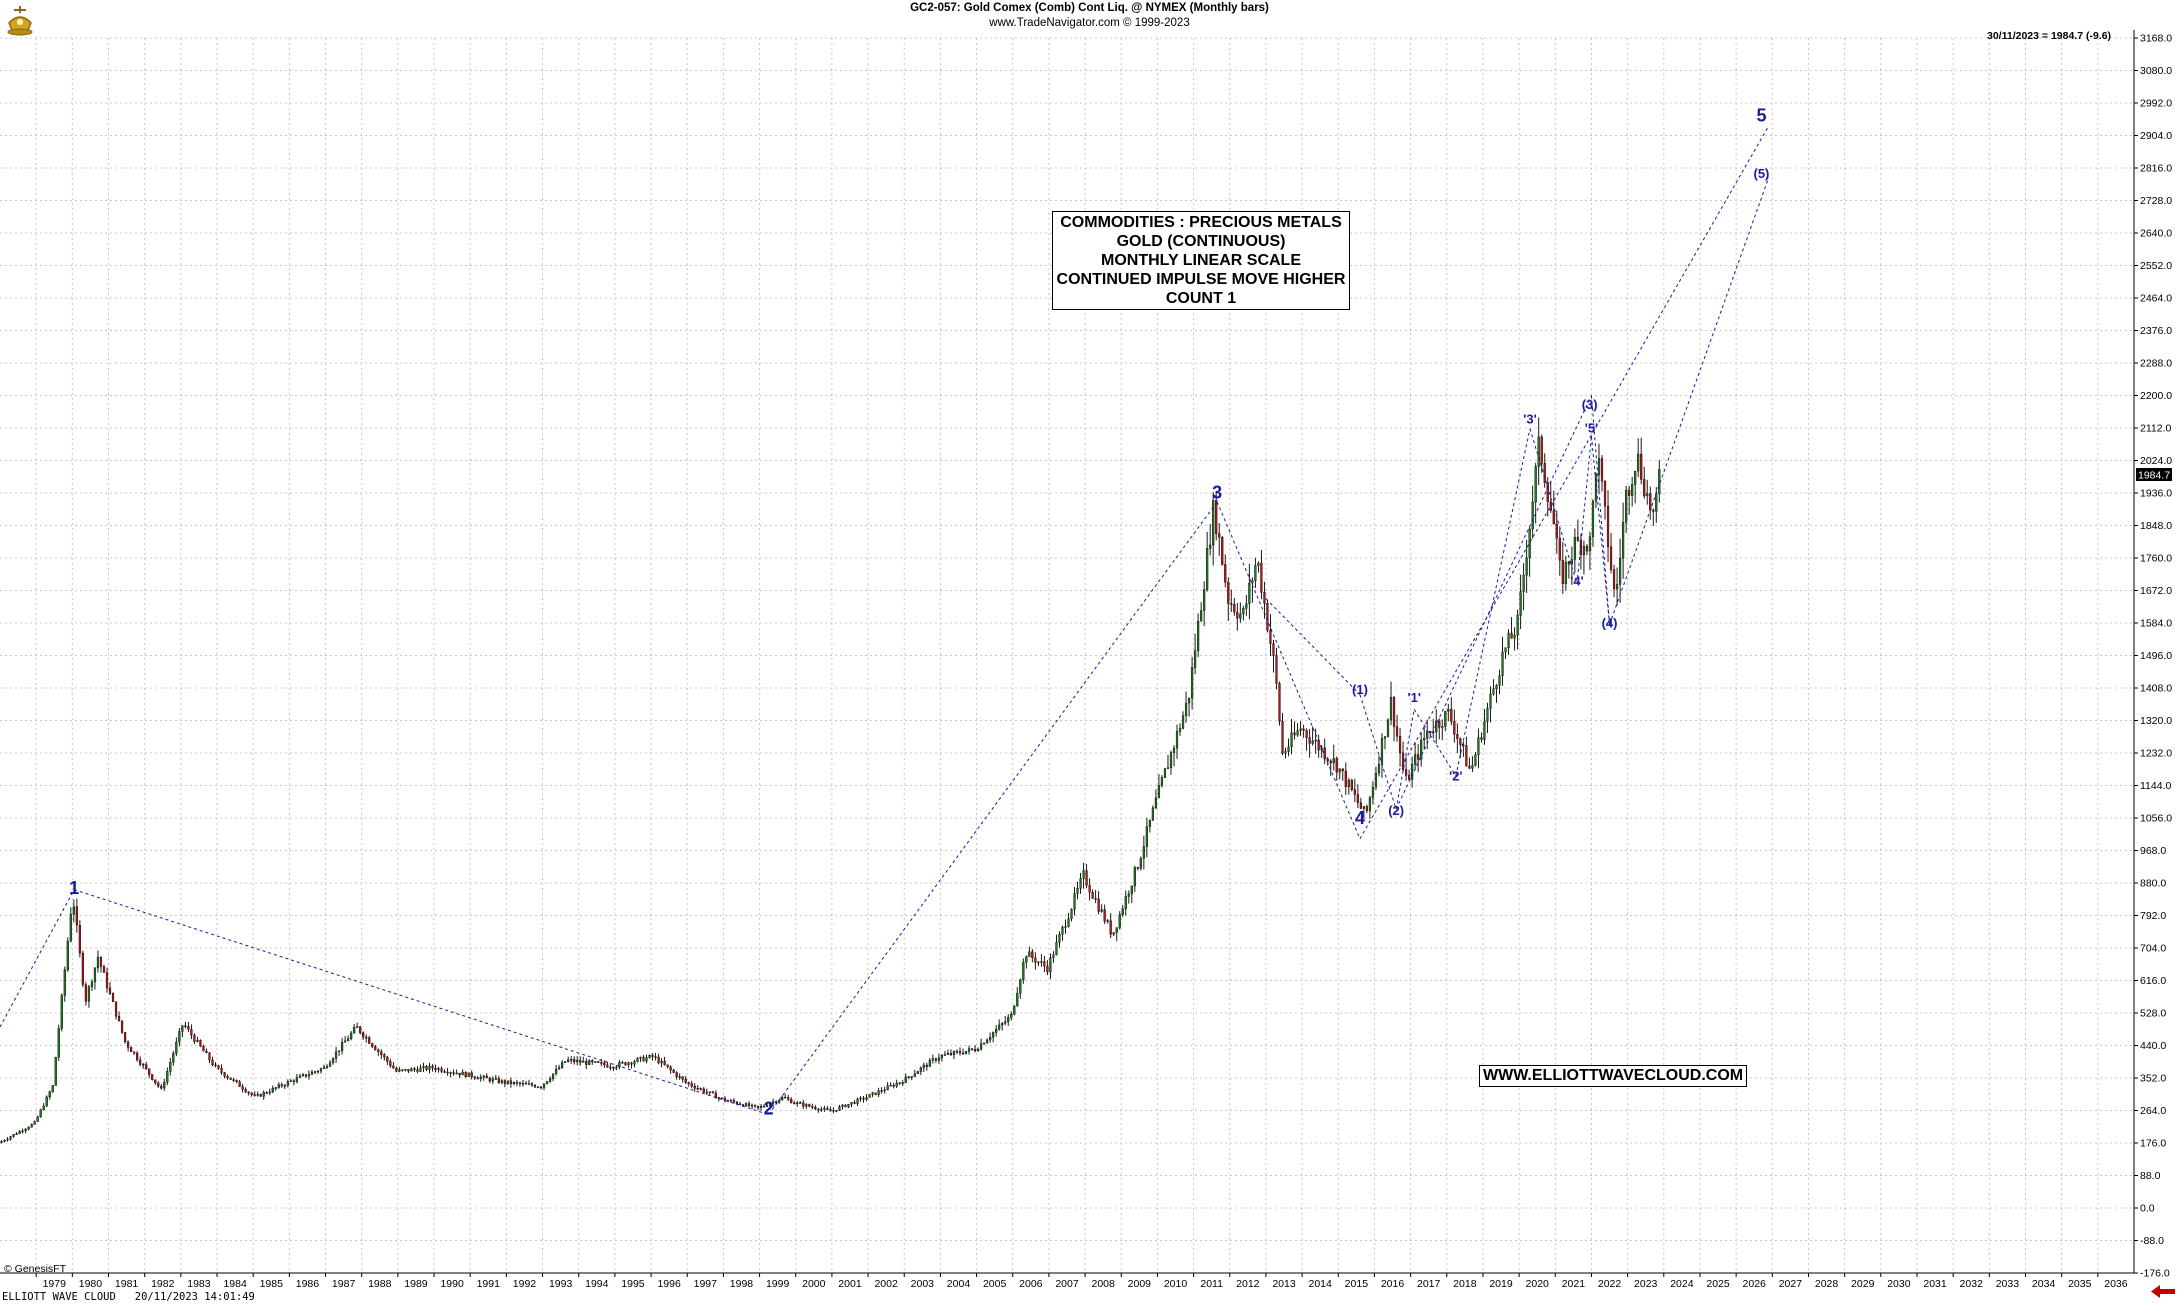  I want to click on trade-navigator-logo-icon, so click(20, 20).